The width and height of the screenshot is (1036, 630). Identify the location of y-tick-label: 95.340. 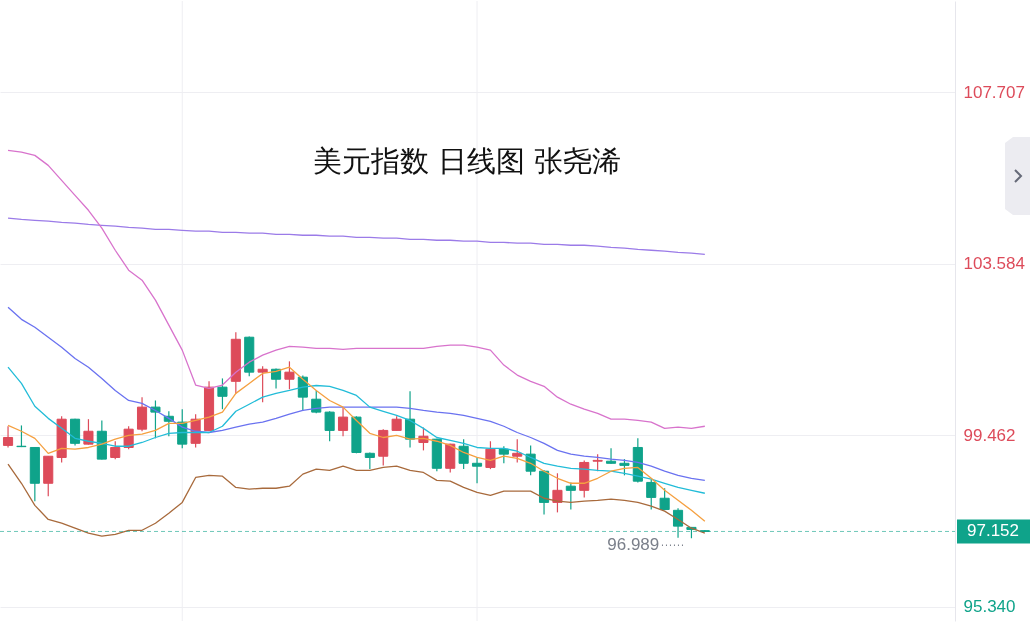
(989, 607).